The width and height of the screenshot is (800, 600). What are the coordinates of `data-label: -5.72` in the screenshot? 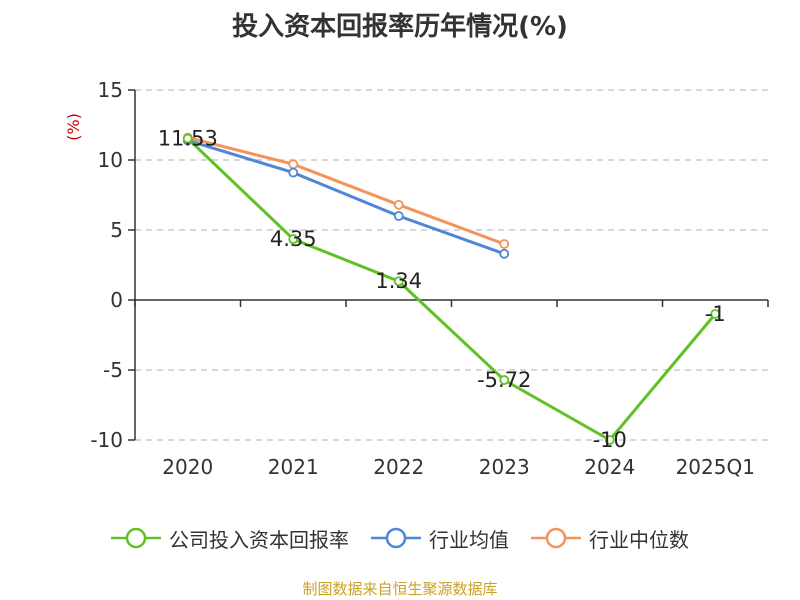 It's located at (504, 380).